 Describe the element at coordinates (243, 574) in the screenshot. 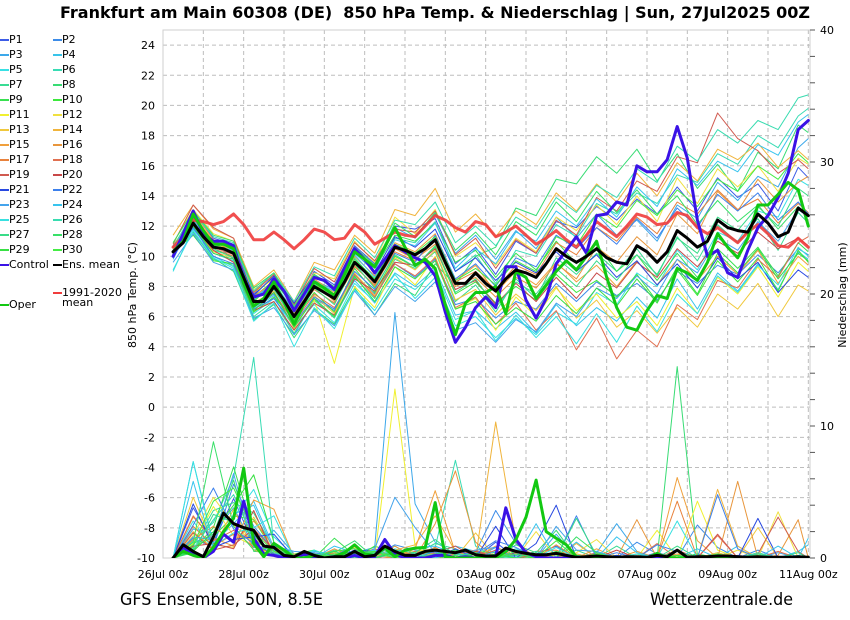

I see `x-tick-label: 28Jul 00z` at that location.